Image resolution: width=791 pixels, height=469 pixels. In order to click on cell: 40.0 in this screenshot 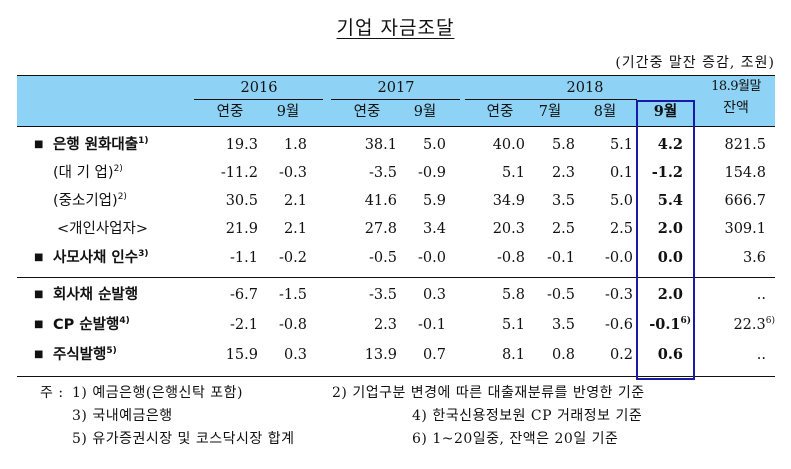, I will do `click(508, 145)`.